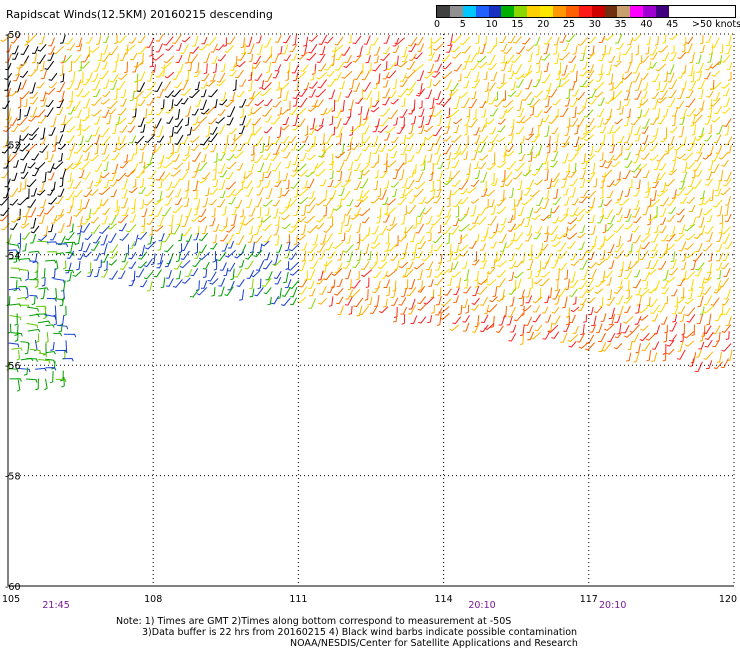 The height and width of the screenshot is (650, 740). What do you see at coordinates (620, 24) in the screenshot?
I see `colorbar-label: 35` at bounding box center [620, 24].